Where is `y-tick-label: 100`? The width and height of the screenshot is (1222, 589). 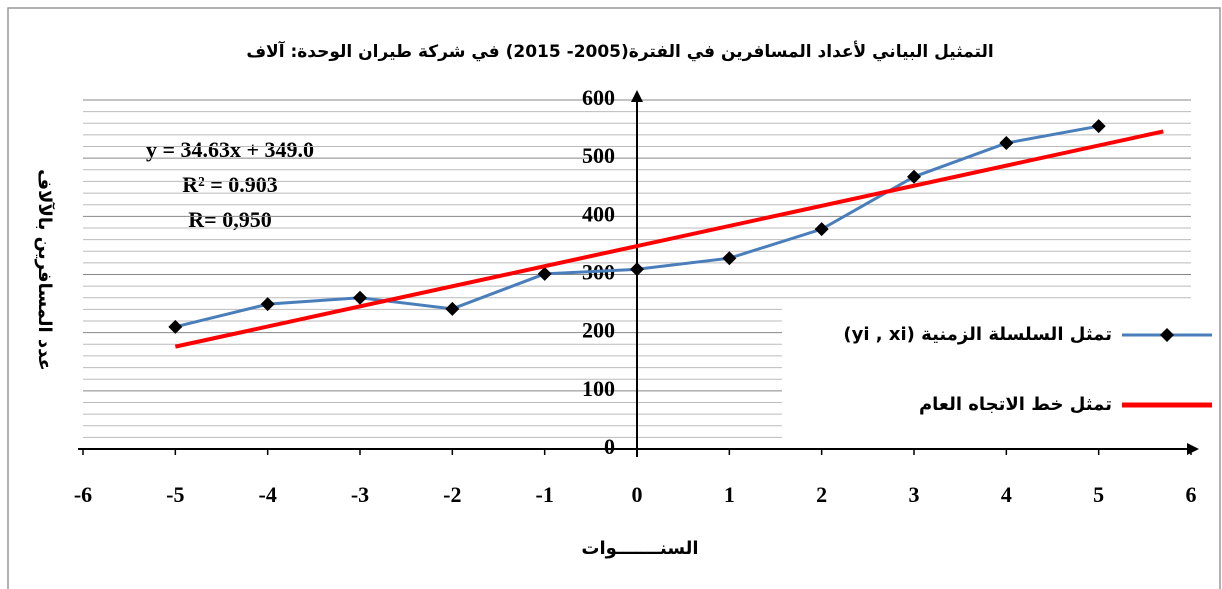
y-tick-label: 100 is located at coordinates (598, 388).